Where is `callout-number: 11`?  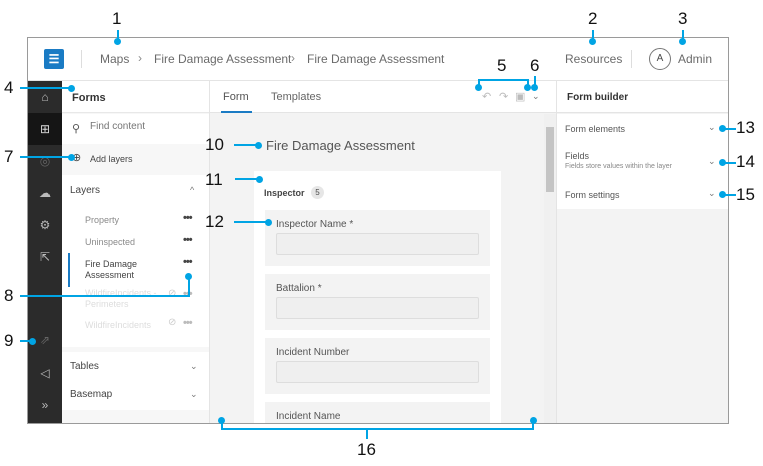
callout-number: 11 is located at coordinates (214, 179).